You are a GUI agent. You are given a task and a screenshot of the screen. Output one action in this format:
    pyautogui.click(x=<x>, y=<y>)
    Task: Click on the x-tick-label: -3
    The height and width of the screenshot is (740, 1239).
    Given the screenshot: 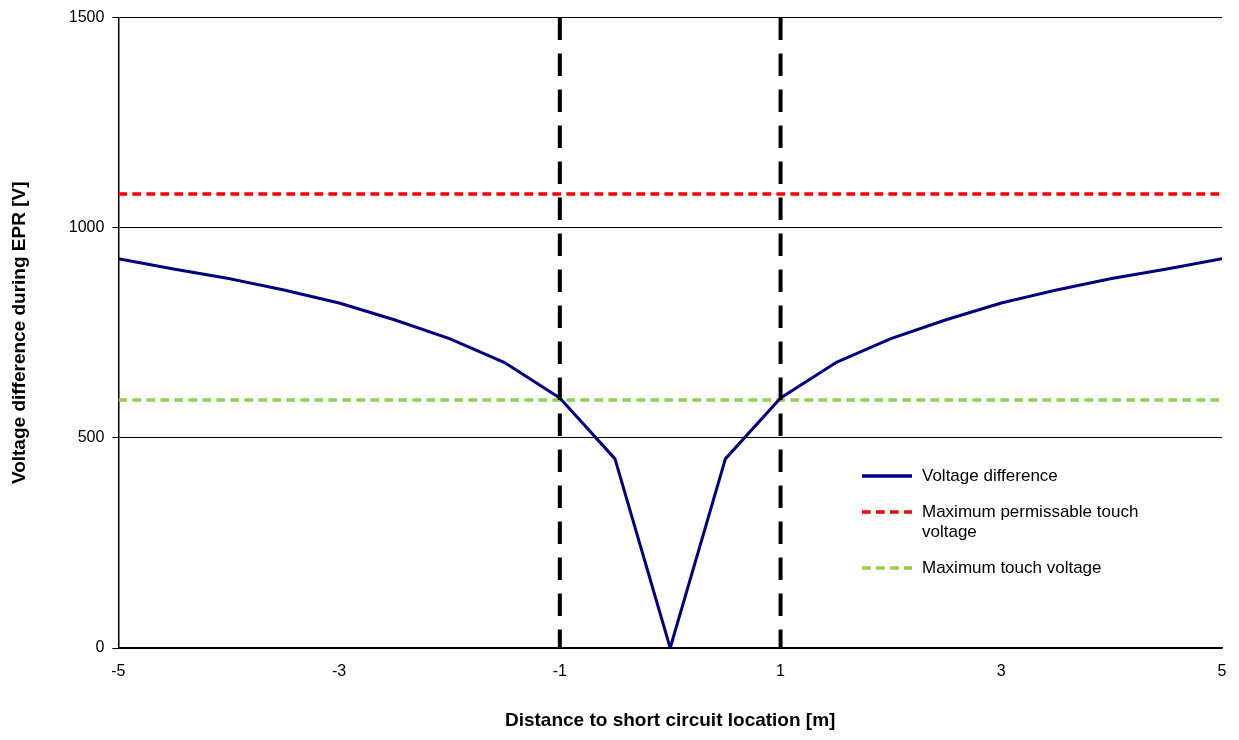 What is the action you would take?
    pyautogui.click(x=339, y=671)
    